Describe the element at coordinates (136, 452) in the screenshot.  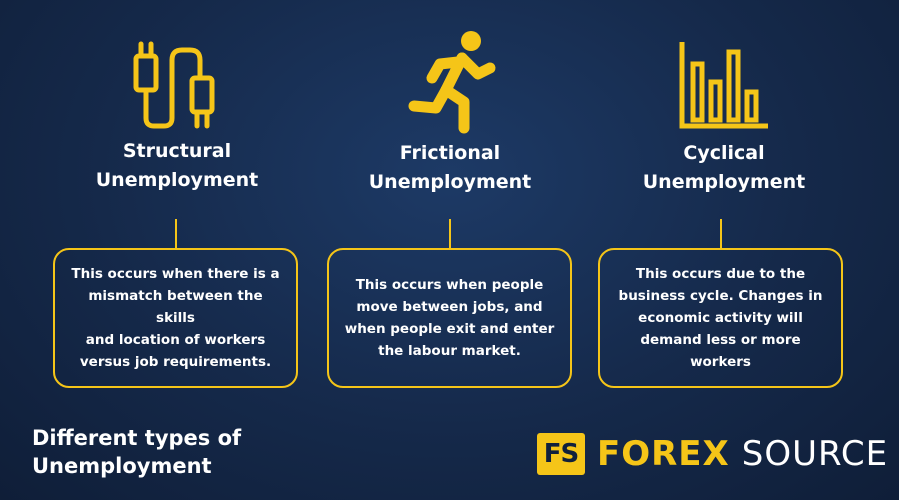
I see `page-title: Different types of Unemployment` at that location.